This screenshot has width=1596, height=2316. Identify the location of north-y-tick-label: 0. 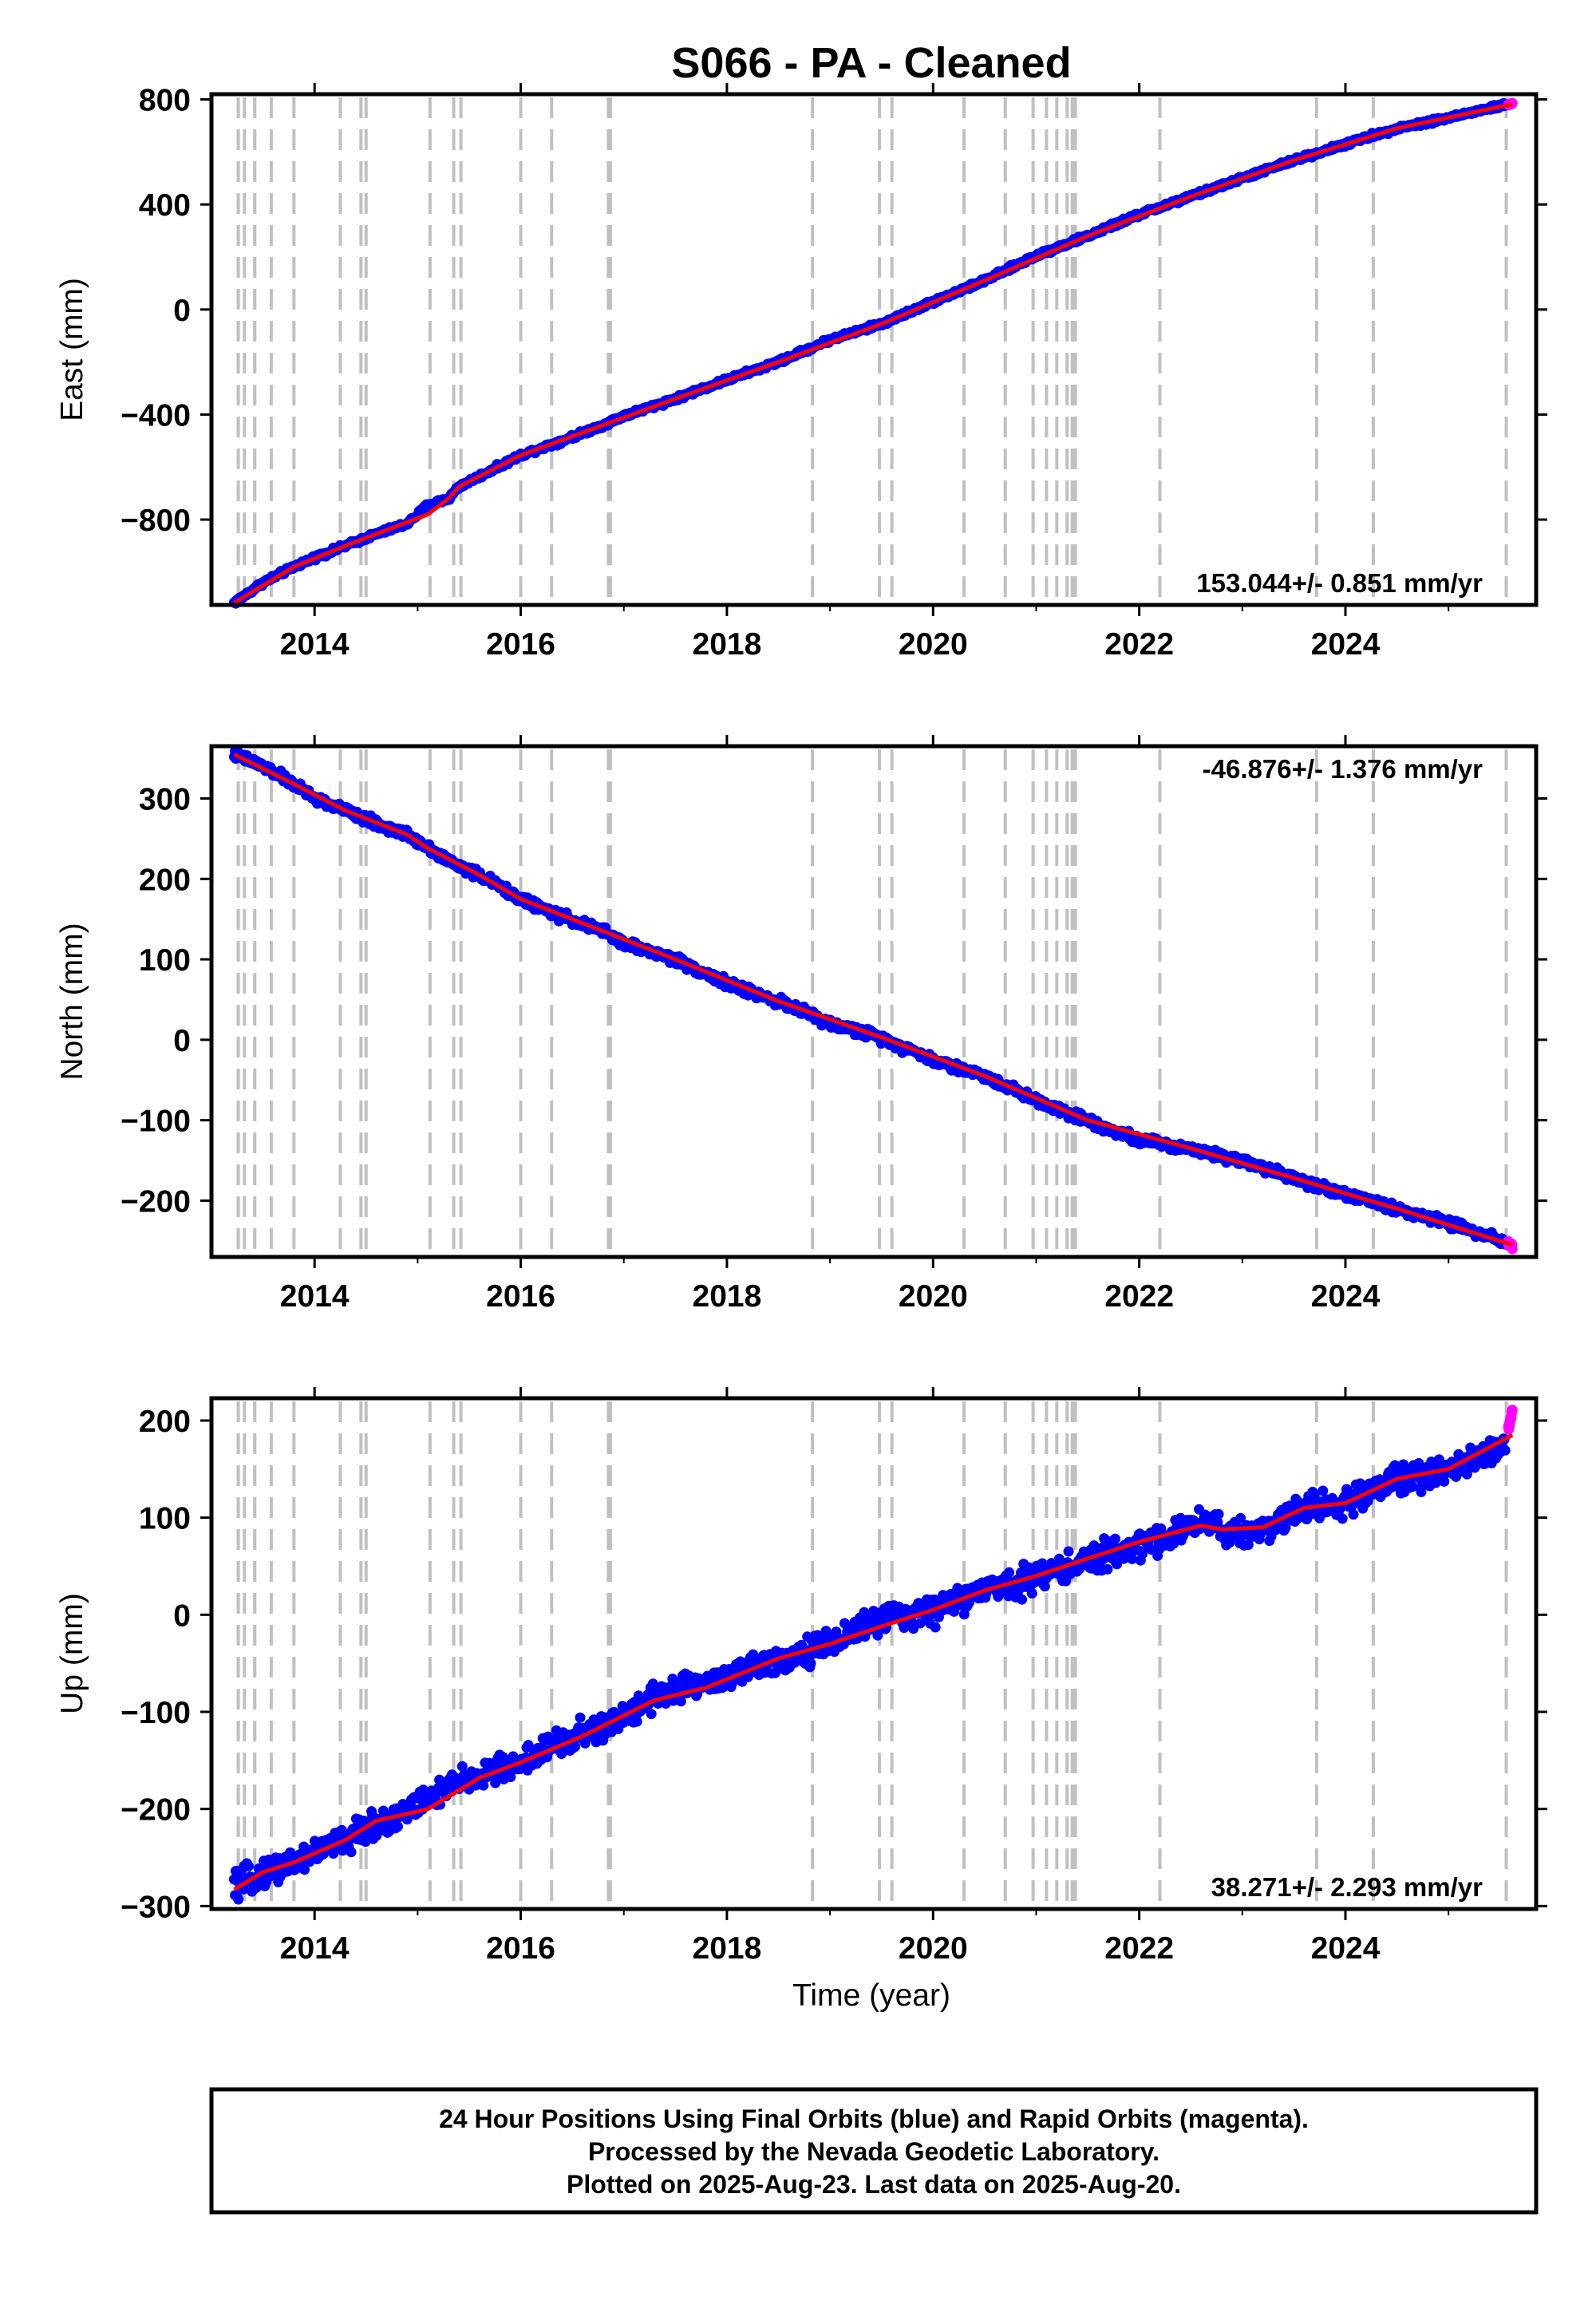
(182, 1041).